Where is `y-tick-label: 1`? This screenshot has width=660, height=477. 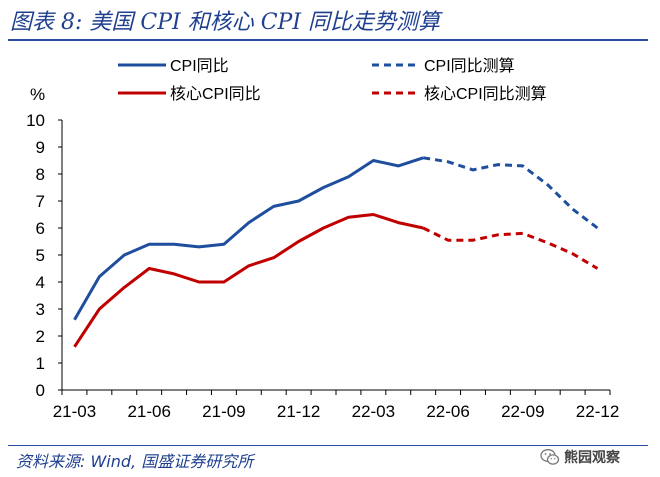
y-tick-label: 1 is located at coordinates (40, 363).